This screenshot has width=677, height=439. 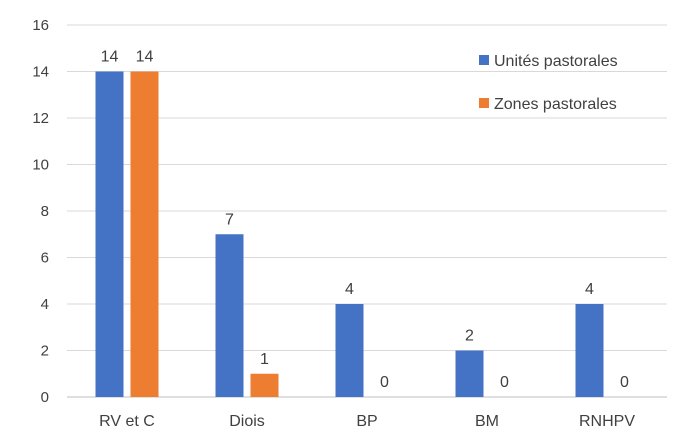 What do you see at coordinates (247, 421) in the screenshot?
I see `x-tick-label: Diois` at bounding box center [247, 421].